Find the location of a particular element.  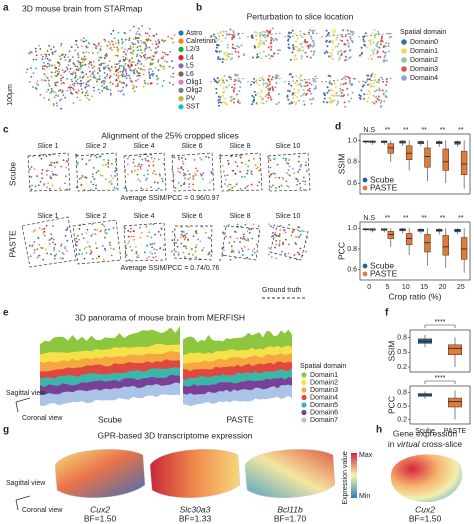

domain-layer is located at coordinates (110, 370).